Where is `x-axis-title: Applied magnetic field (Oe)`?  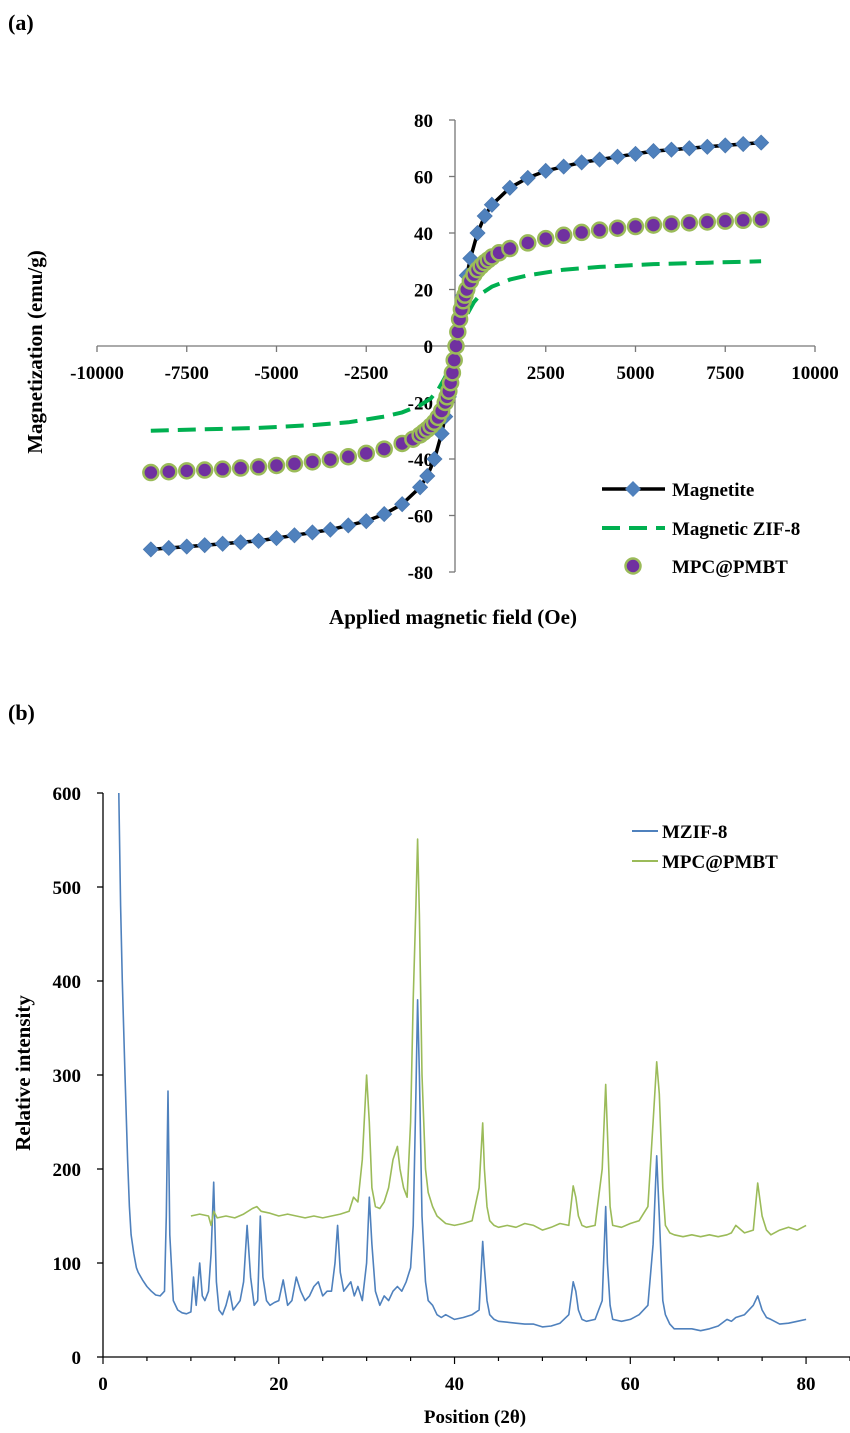
x-axis-title: Applied magnetic field (Oe) is located at coordinates (453, 617).